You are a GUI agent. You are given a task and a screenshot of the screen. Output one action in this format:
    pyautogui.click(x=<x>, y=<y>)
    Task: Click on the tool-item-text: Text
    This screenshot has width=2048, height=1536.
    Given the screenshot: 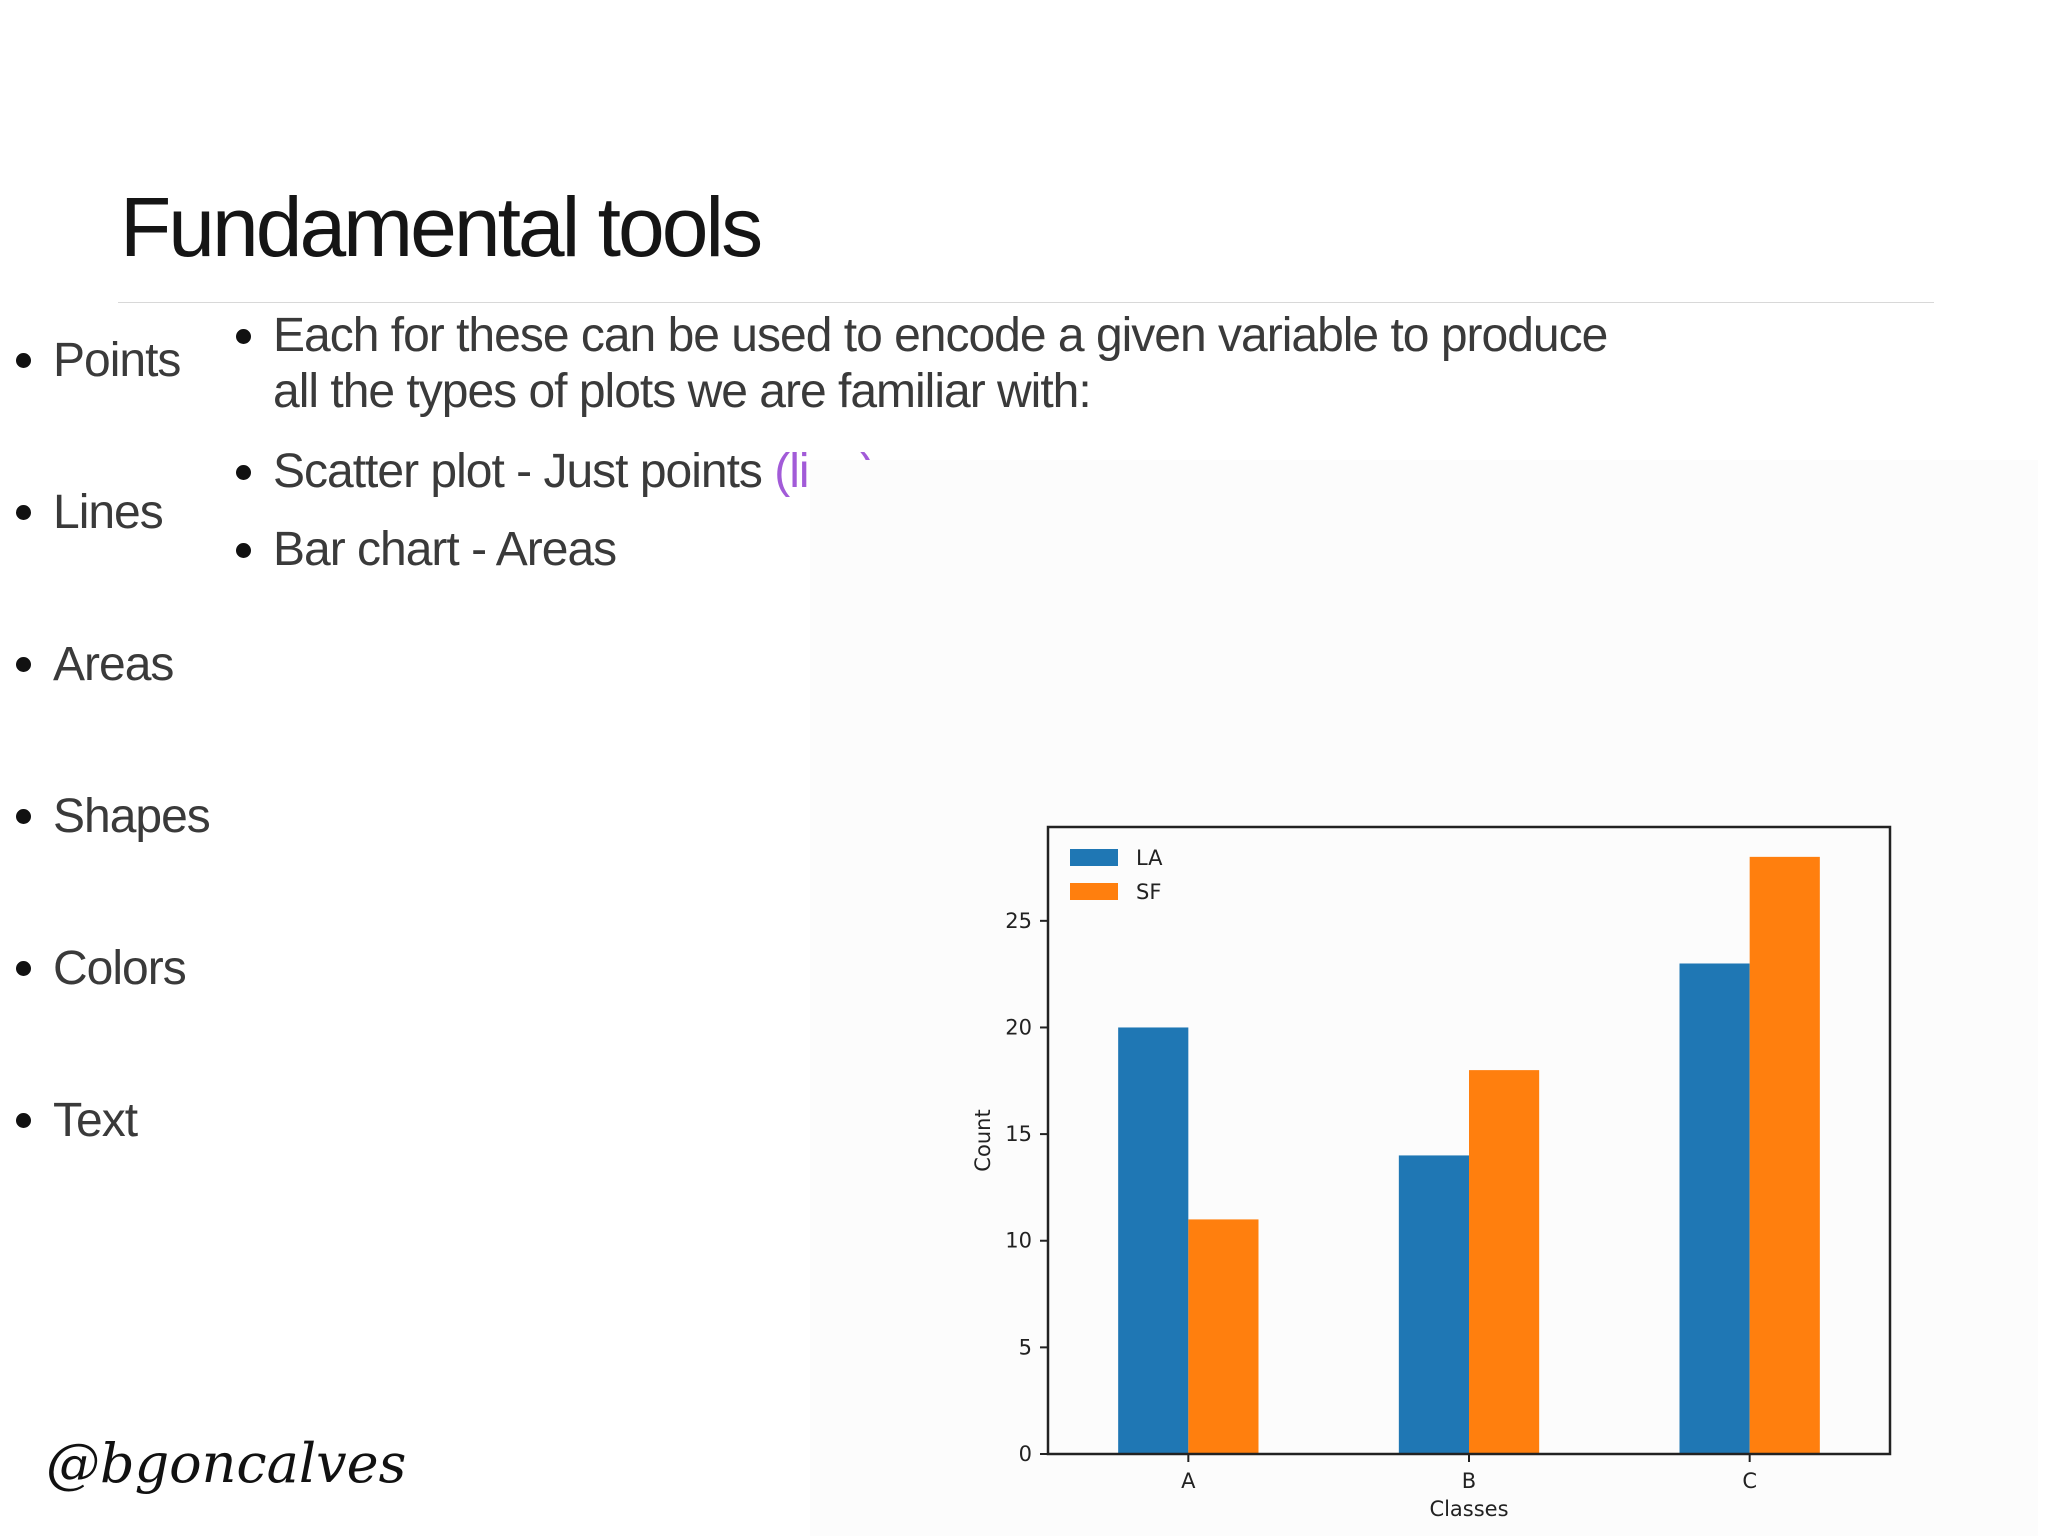 What is the action you would take?
    pyautogui.click(x=77, y=1120)
    